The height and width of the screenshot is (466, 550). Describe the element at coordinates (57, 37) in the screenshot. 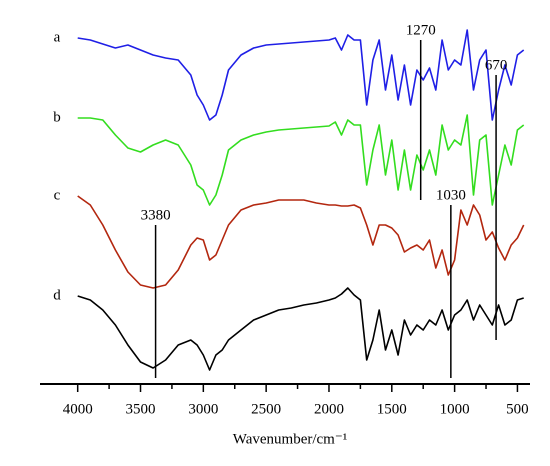

I see `series-label: a` at that location.